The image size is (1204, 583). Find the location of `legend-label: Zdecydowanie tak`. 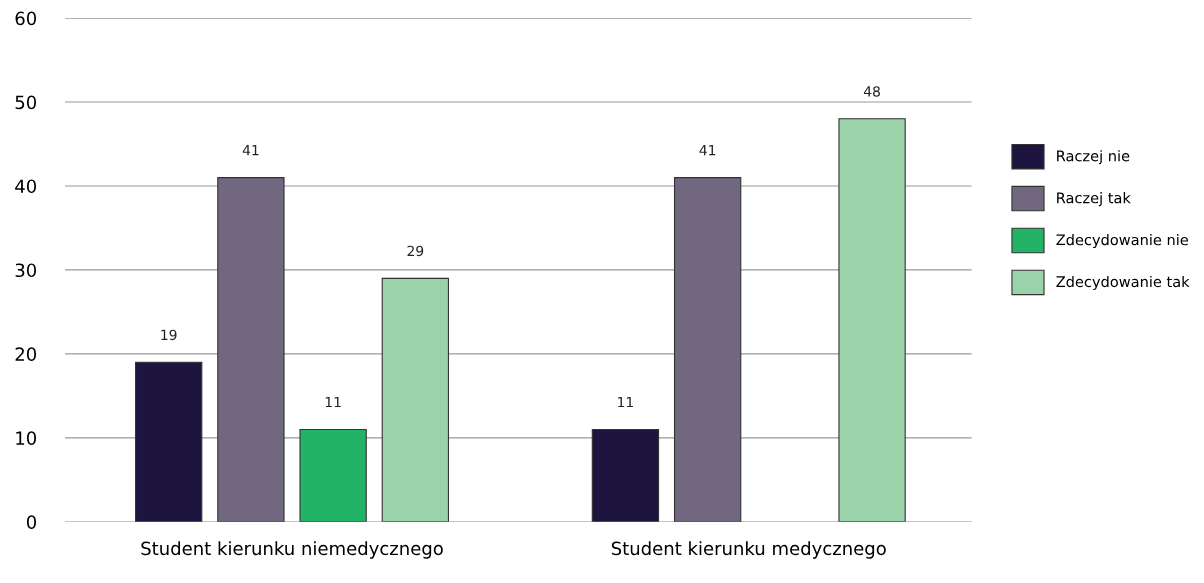

legend-label: Zdecydowanie tak is located at coordinates (1123, 283).